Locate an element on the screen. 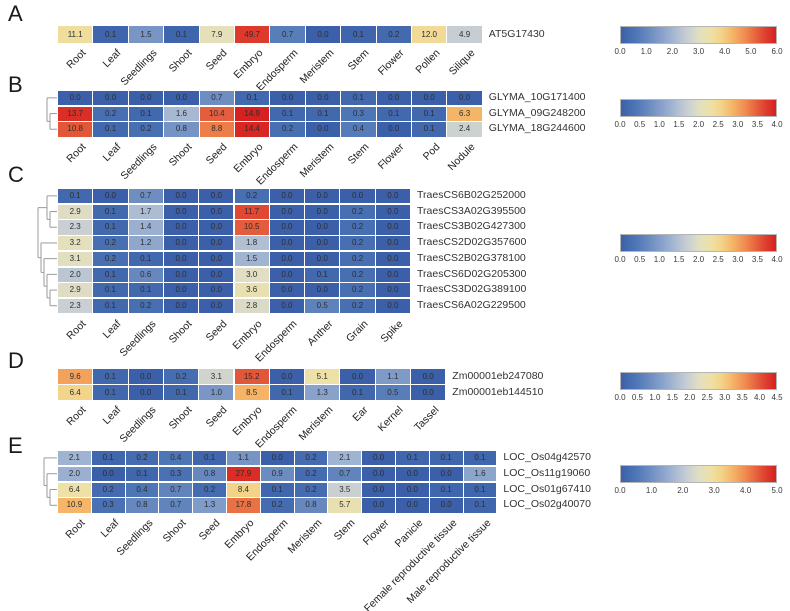 This screenshot has height=611, width=790. colorbar-tick: 6.0 is located at coordinates (777, 51).